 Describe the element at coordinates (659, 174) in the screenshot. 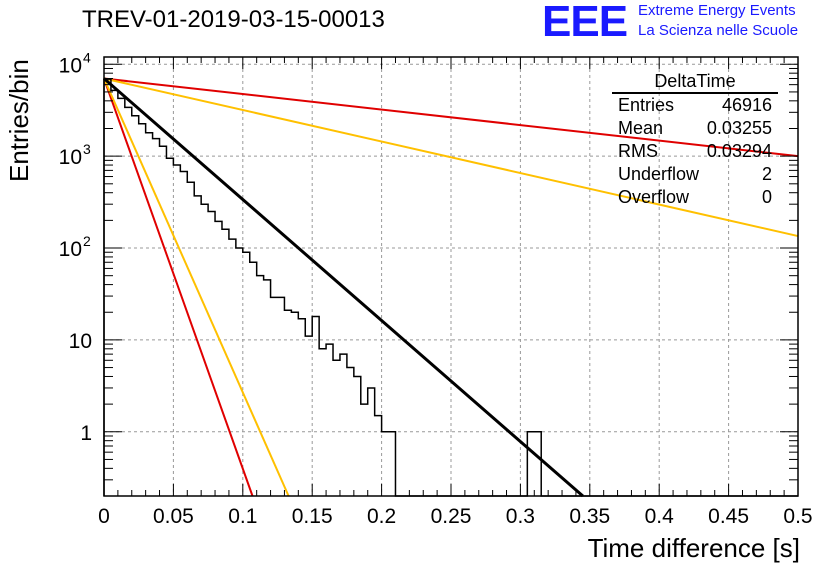

I see `stats-label: Underflow` at that location.